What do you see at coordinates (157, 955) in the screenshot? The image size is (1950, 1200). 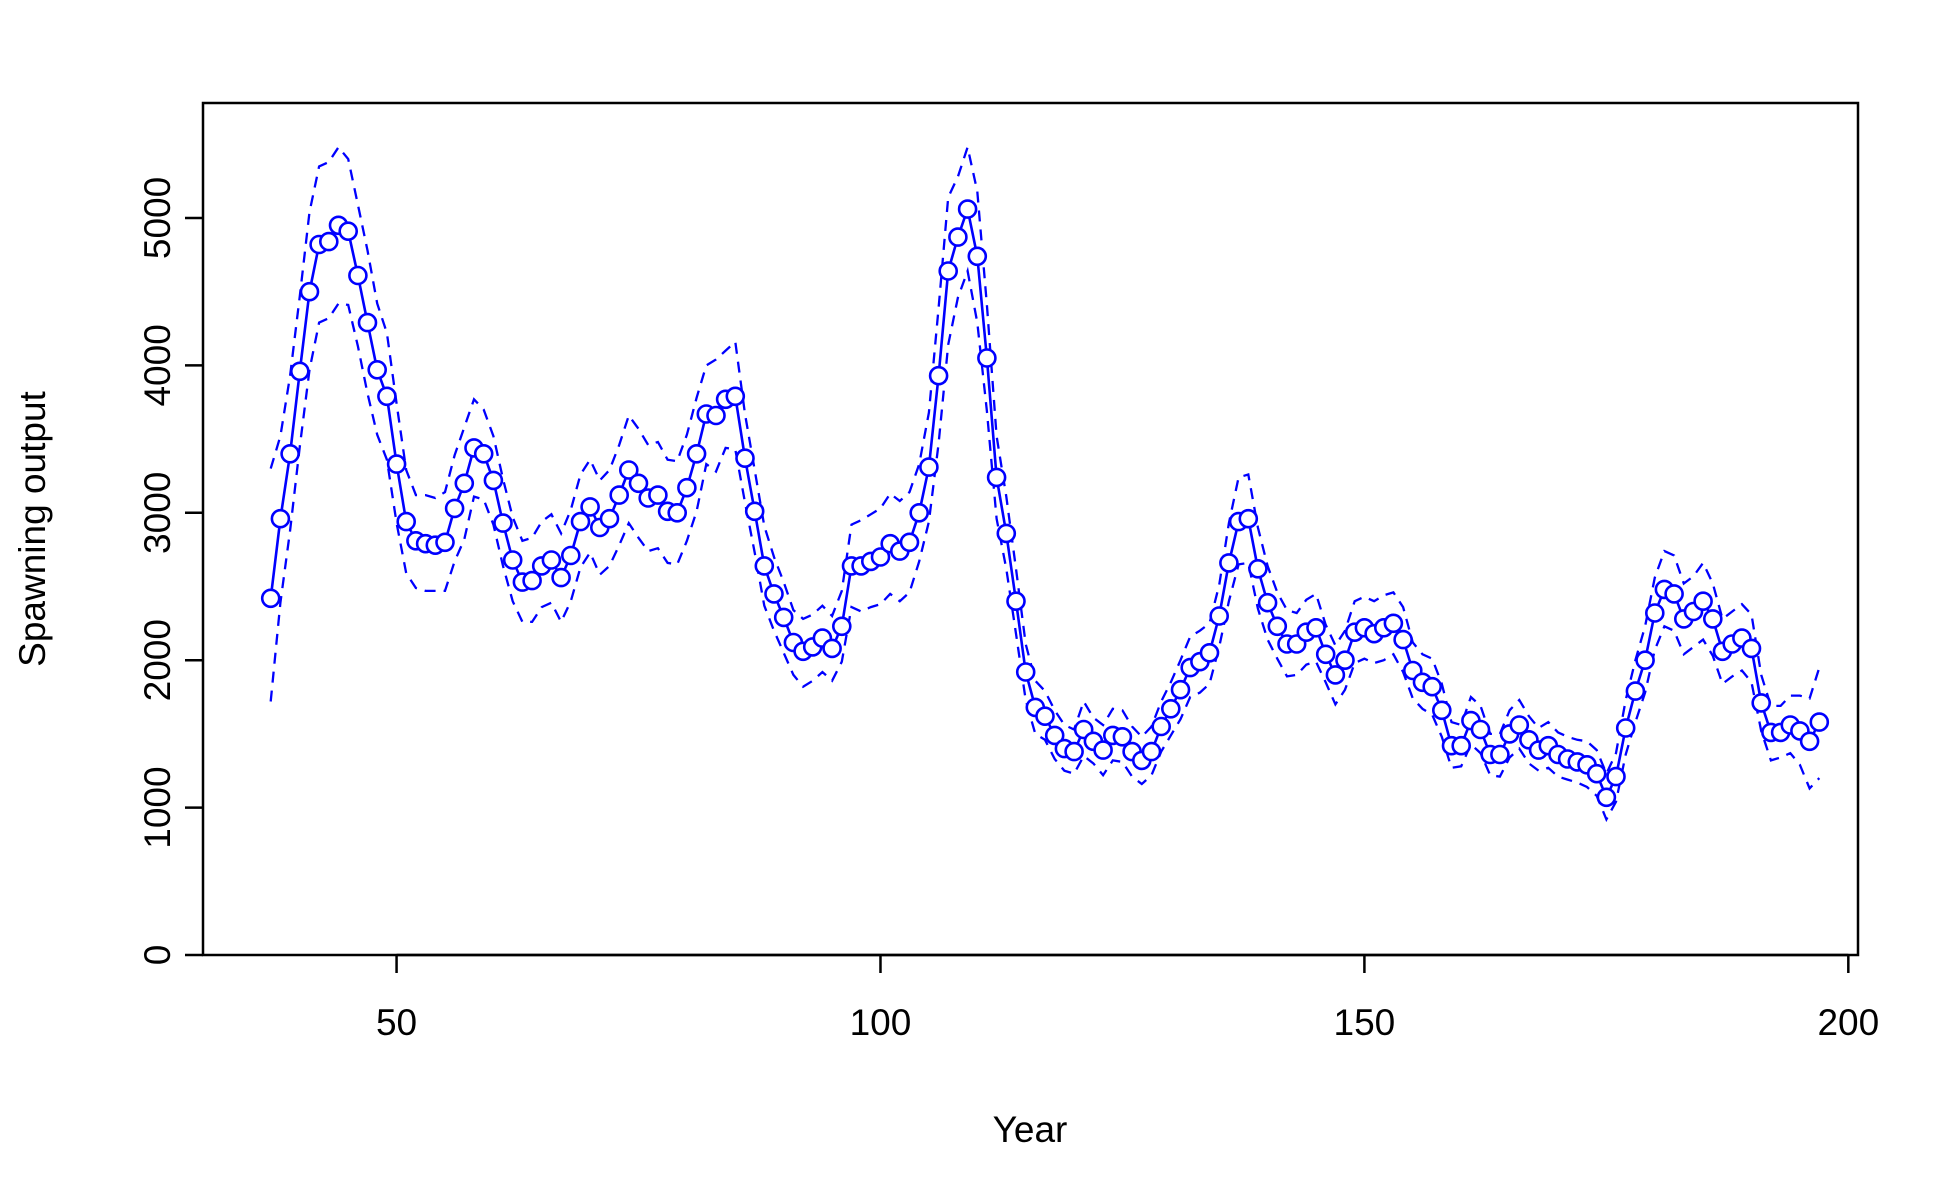 I see `y-tick-label: 0` at bounding box center [157, 955].